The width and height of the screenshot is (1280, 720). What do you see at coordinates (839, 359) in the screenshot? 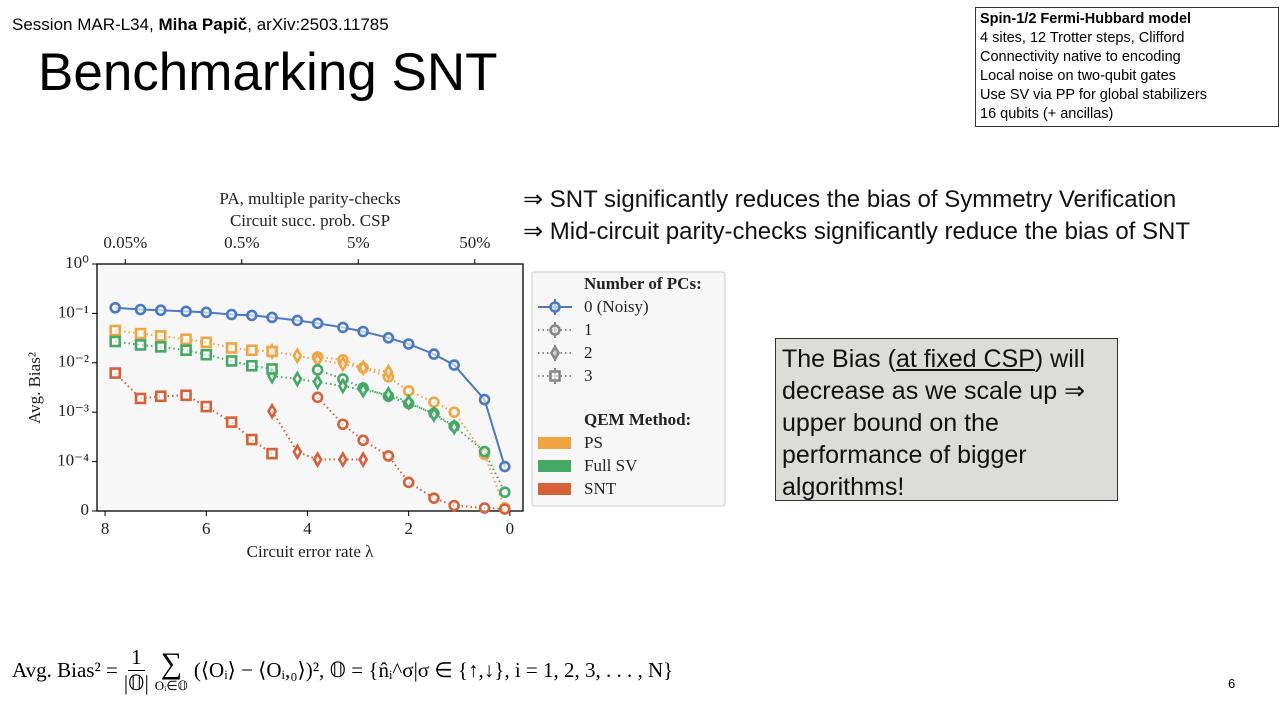
I see `callout-text: The Bias (` at bounding box center [839, 359].